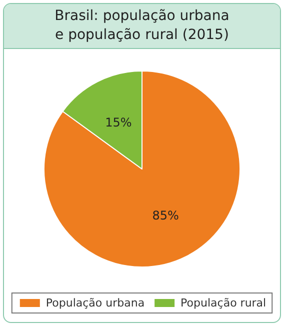 This screenshot has height=326, width=284. I want to click on legend-label: População urbana, so click(95, 303).